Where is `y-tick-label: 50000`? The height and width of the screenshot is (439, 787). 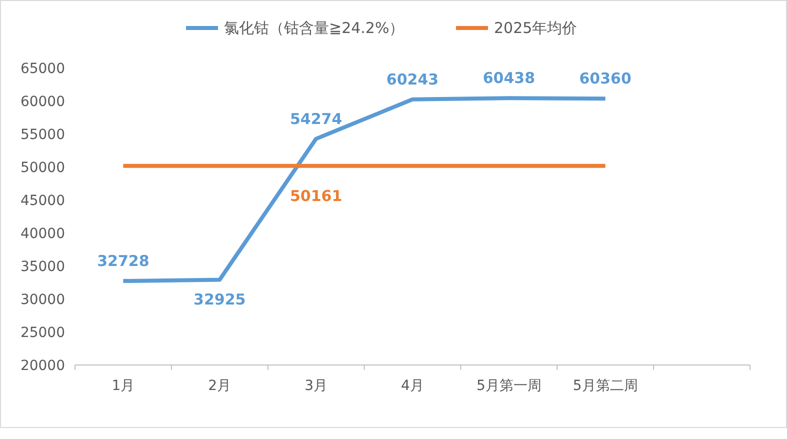 y-tick-label: 50000 is located at coordinates (42, 168).